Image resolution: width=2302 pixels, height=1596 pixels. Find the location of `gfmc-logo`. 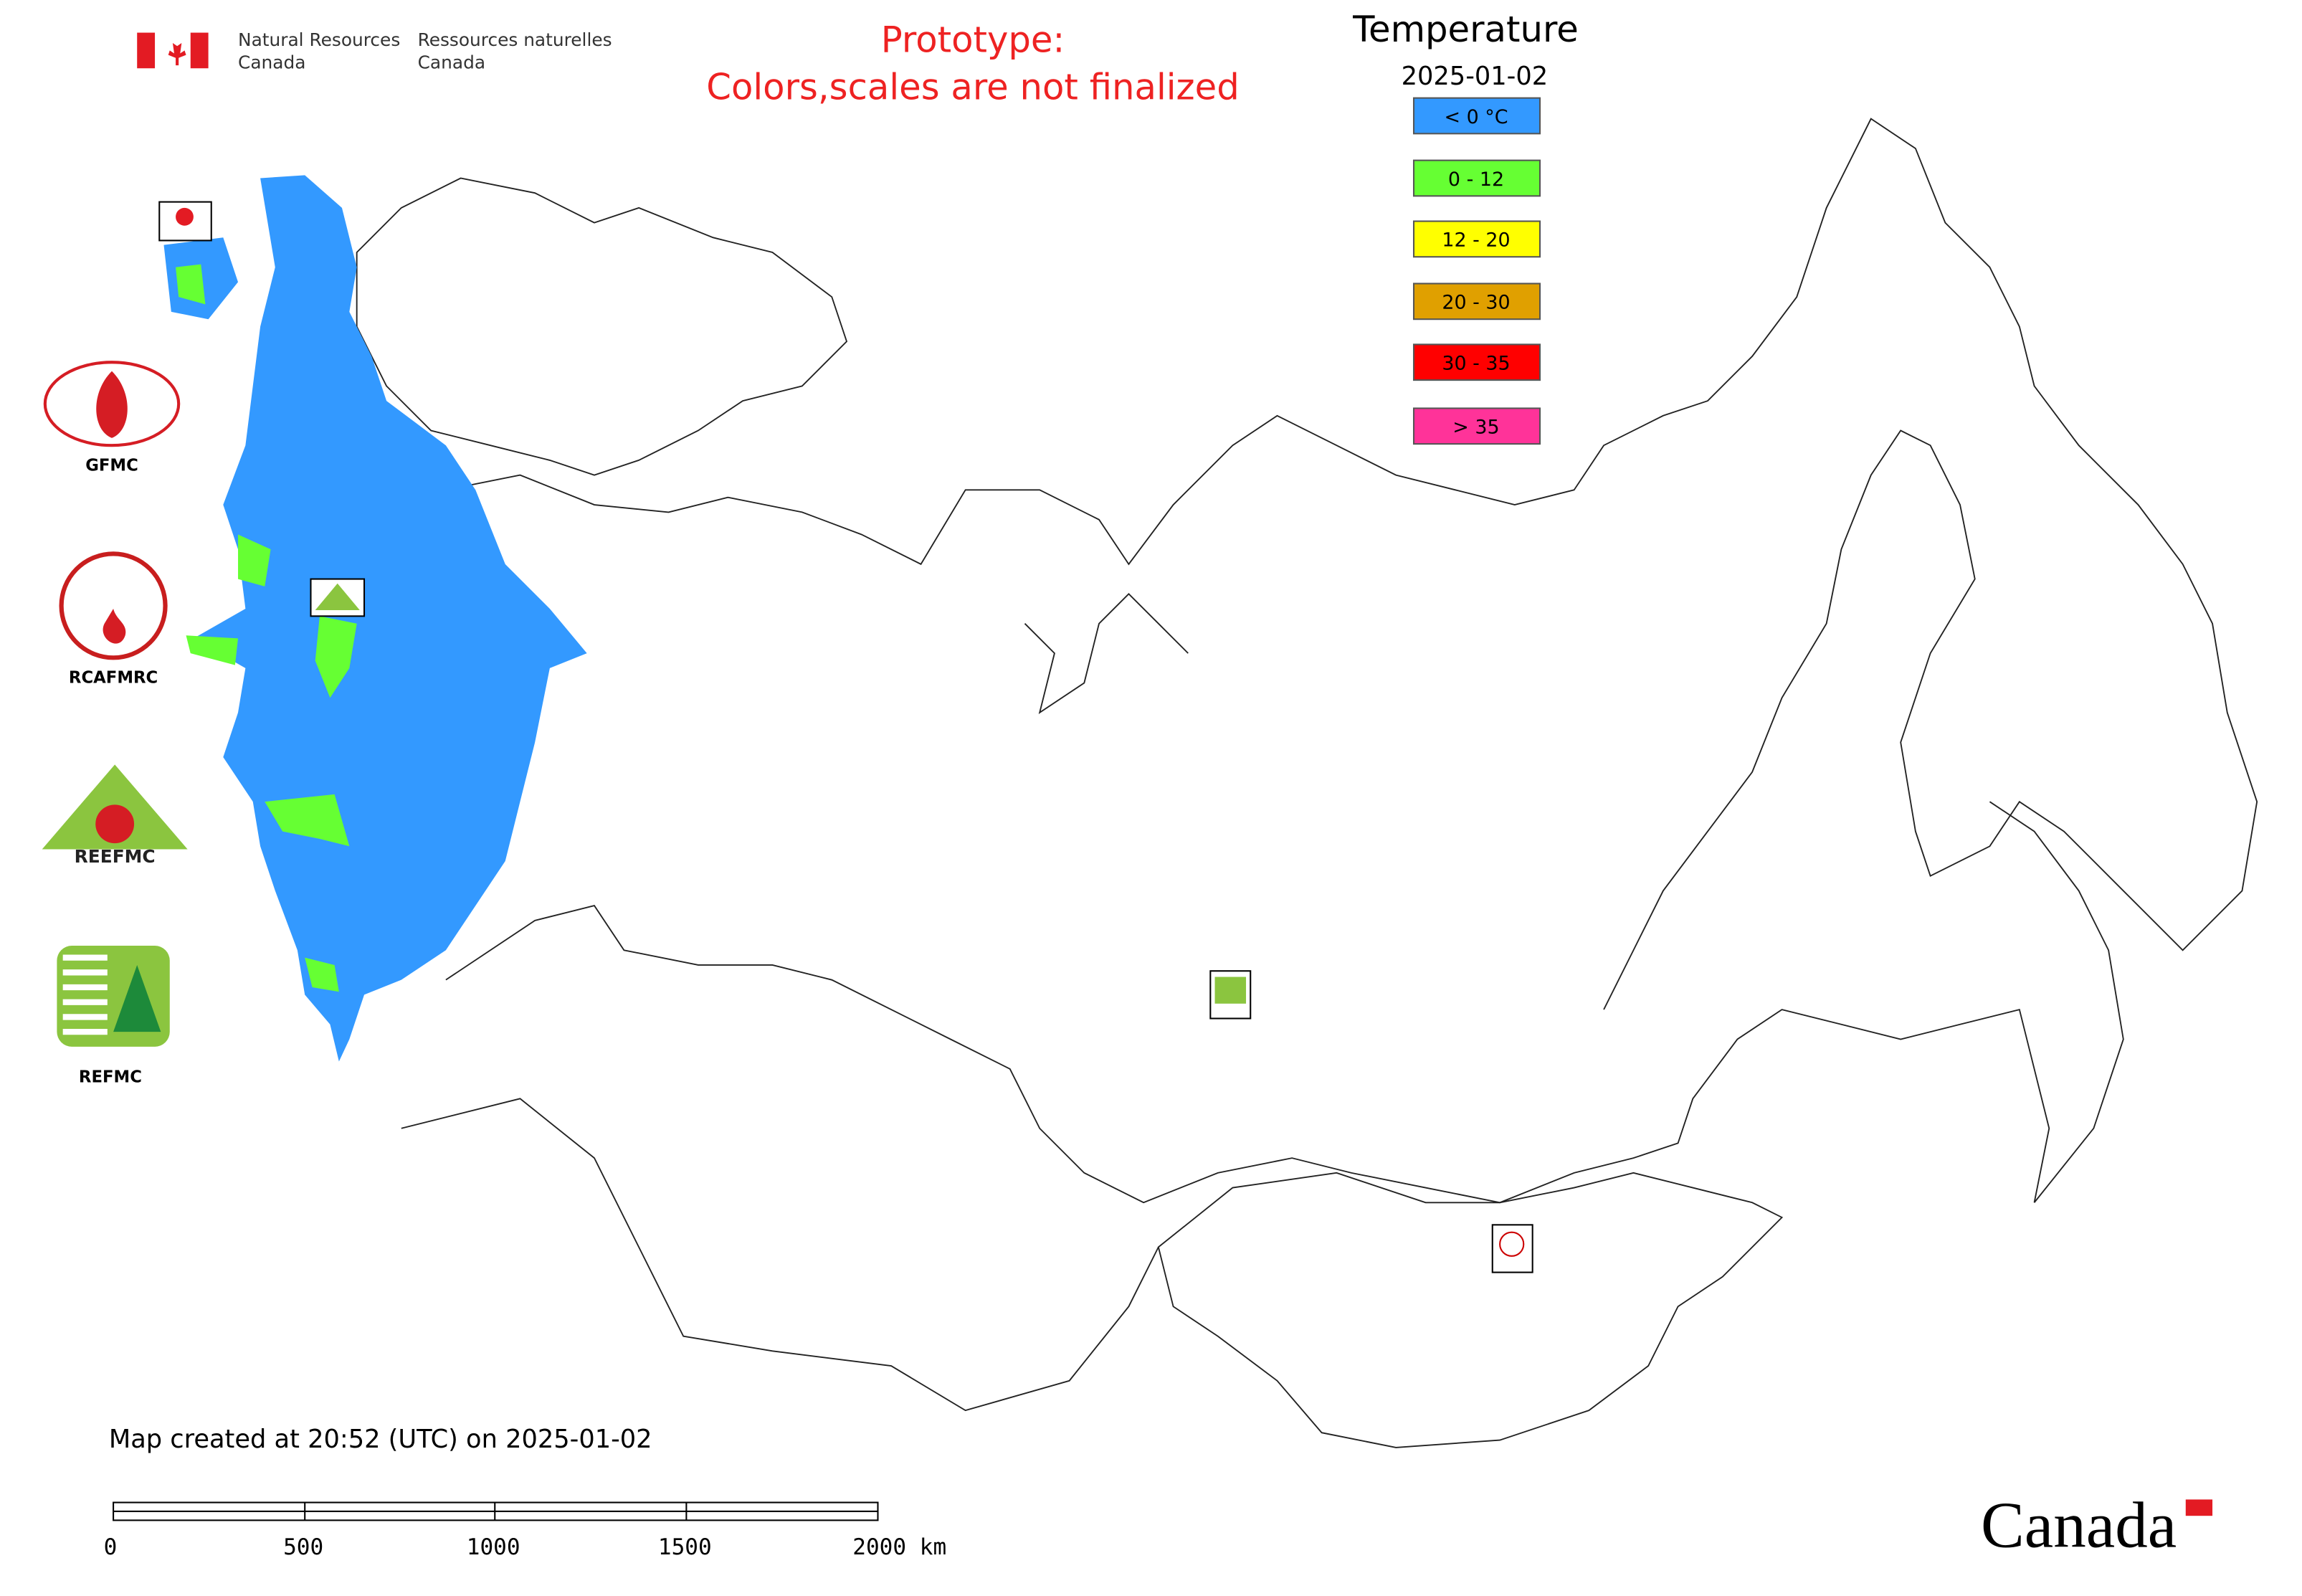

gfmc-logo is located at coordinates (112, 404).